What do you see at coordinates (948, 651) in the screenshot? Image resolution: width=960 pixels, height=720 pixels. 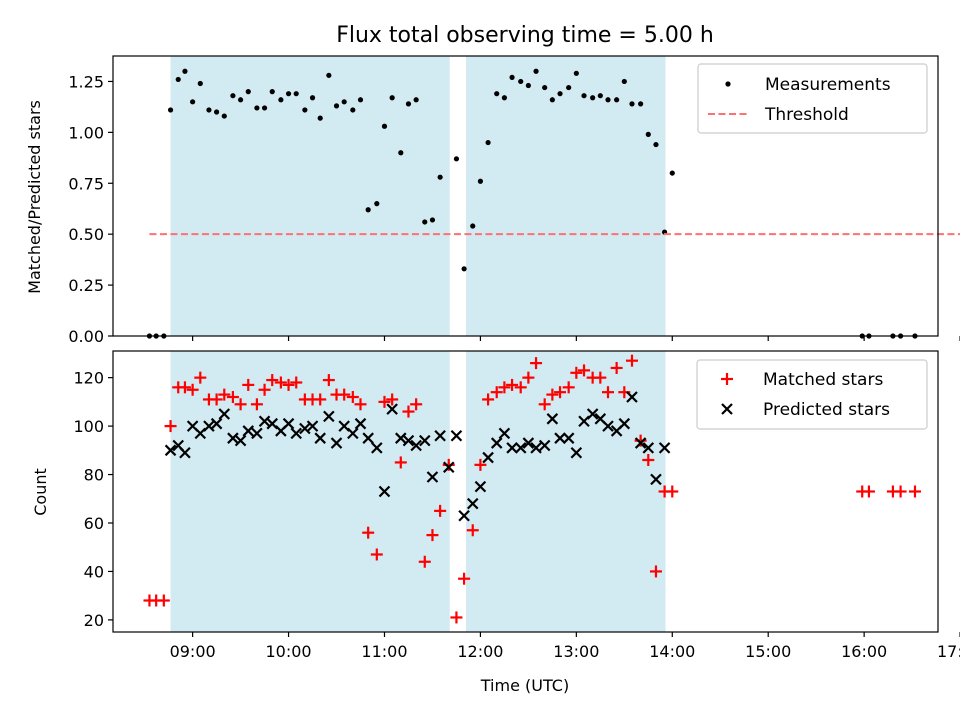 I see `x-tick-label: 17:00` at bounding box center [948, 651].